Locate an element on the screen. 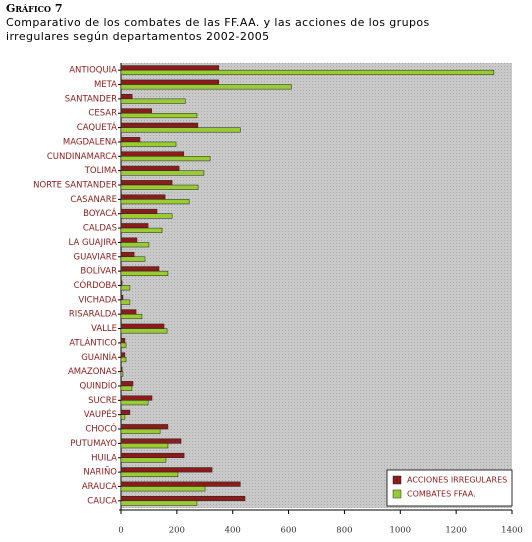 This screenshot has width=532, height=542. y-tick-label: CÓRDOBA is located at coordinates (96, 285).